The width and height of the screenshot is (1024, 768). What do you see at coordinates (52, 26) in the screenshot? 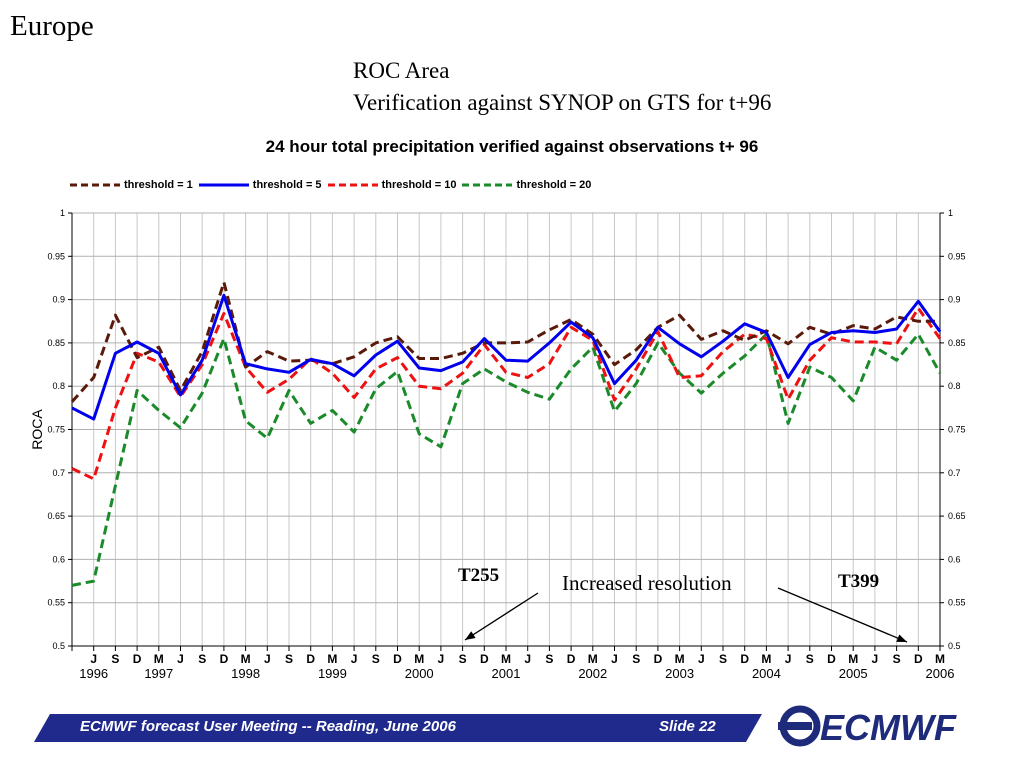
I see `slide-title: Europe` at bounding box center [52, 26].